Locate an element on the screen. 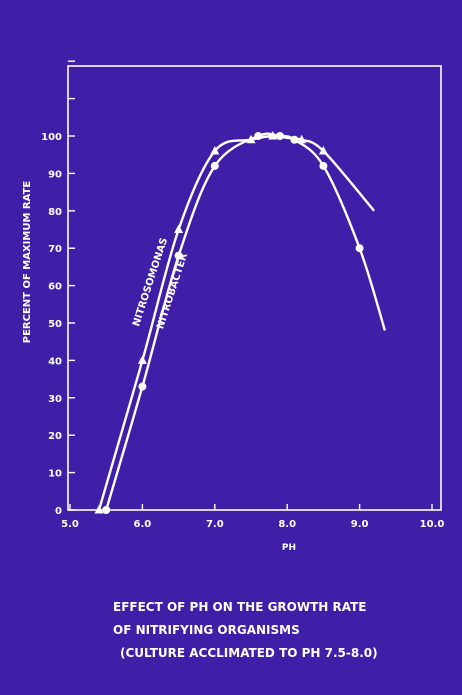 The image size is (462, 695). y-tick-label: 50 is located at coordinates (55, 324).